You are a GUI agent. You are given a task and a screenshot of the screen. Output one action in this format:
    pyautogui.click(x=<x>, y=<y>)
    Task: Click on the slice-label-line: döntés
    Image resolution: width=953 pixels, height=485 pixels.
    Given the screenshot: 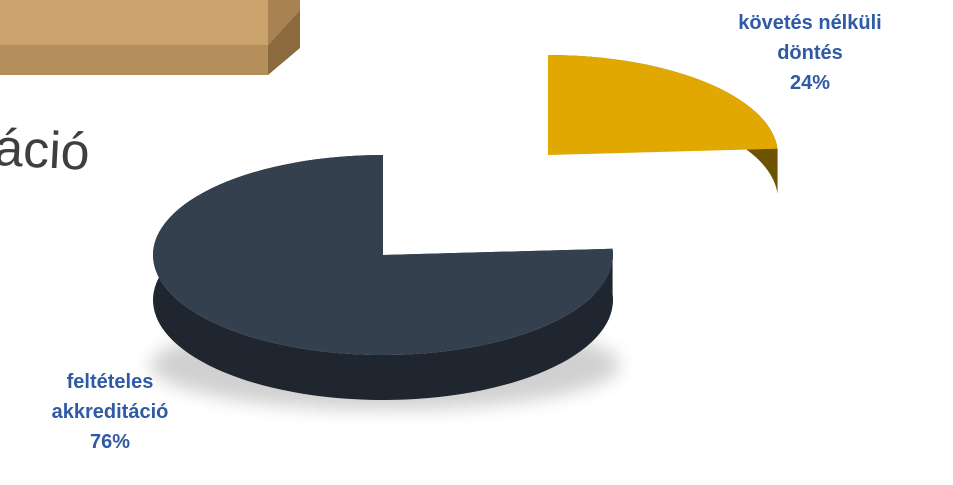 What is the action you would take?
    pyautogui.click(x=810, y=53)
    